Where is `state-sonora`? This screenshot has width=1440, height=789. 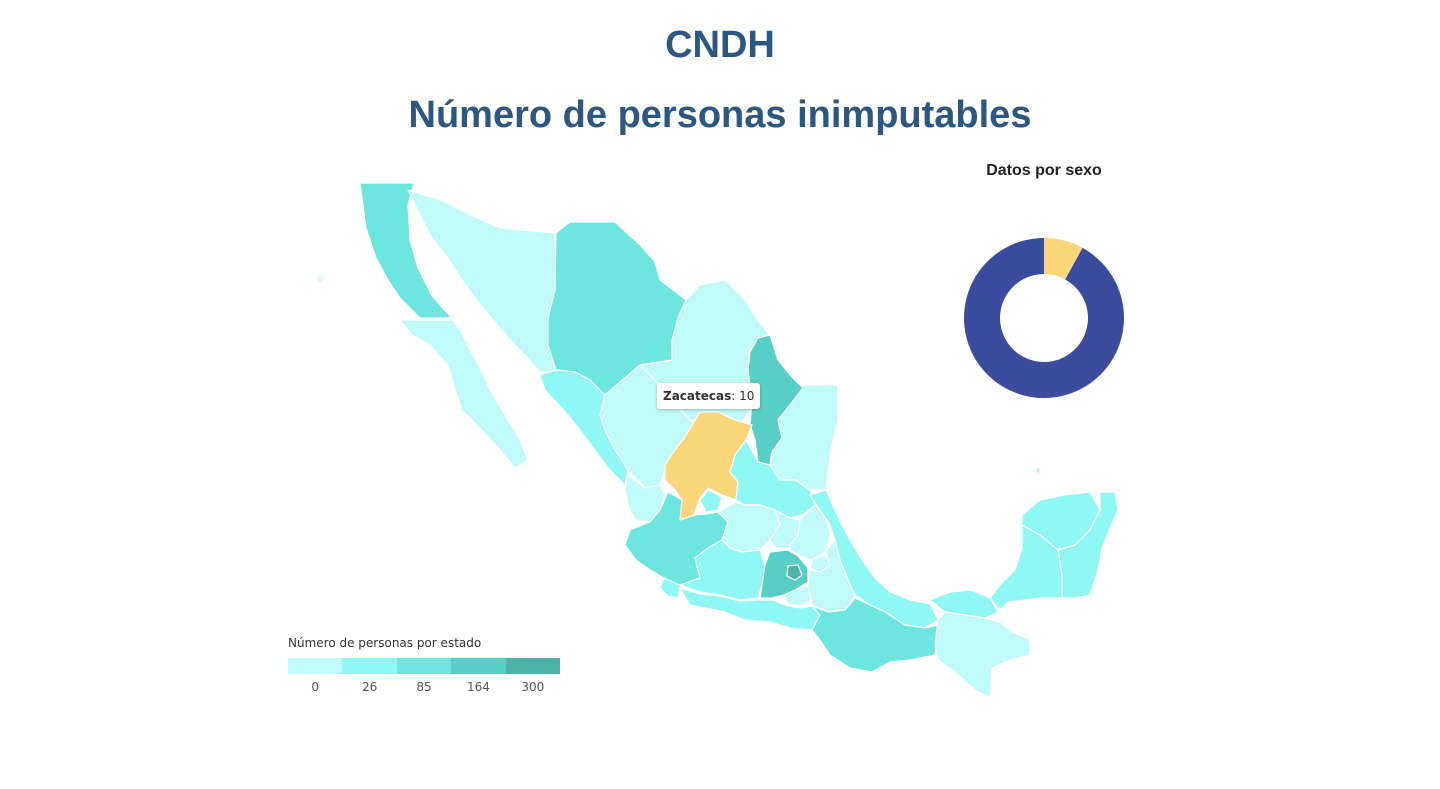
state-sonora is located at coordinates (482, 281).